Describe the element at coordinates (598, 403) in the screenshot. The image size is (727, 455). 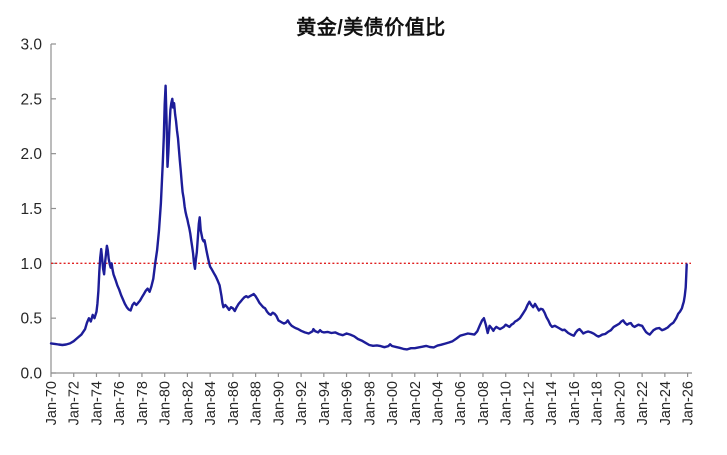
I see `x-tick-label: Jan-18` at that location.